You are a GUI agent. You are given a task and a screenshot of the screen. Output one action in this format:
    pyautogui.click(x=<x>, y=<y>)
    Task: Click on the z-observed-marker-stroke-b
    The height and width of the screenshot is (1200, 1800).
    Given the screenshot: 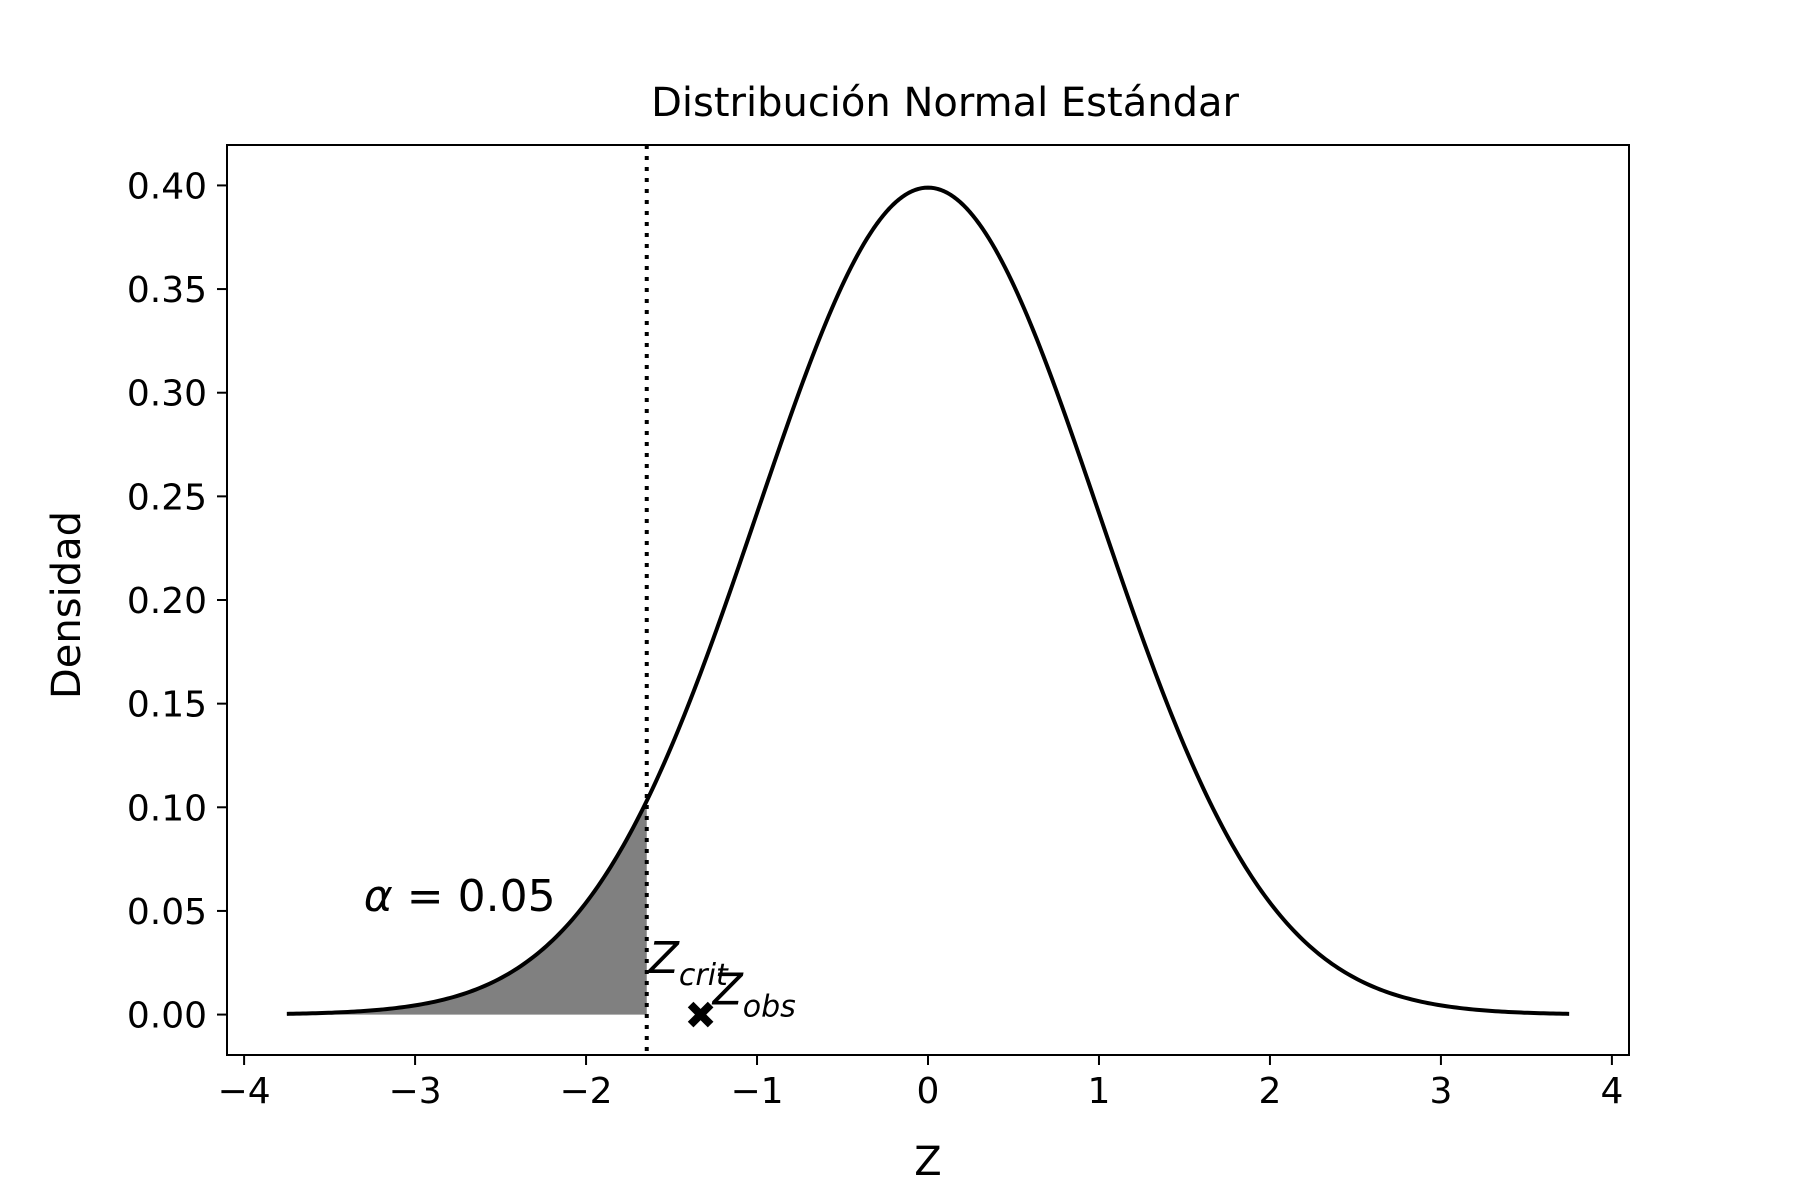 What is the action you would take?
    pyautogui.click(x=700, y=1014)
    